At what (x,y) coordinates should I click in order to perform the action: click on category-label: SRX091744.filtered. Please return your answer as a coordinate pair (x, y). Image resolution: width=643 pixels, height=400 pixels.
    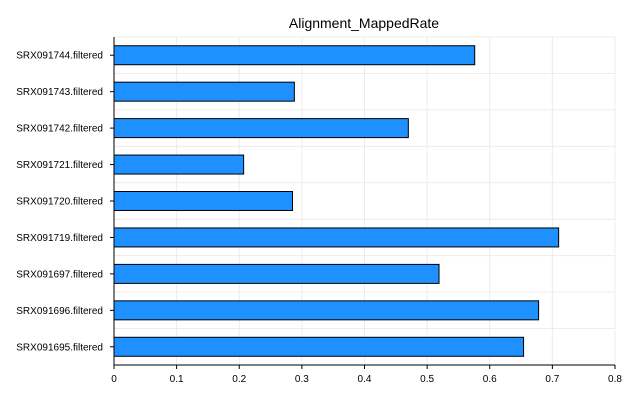
    Looking at the image, I should click on (59, 56).